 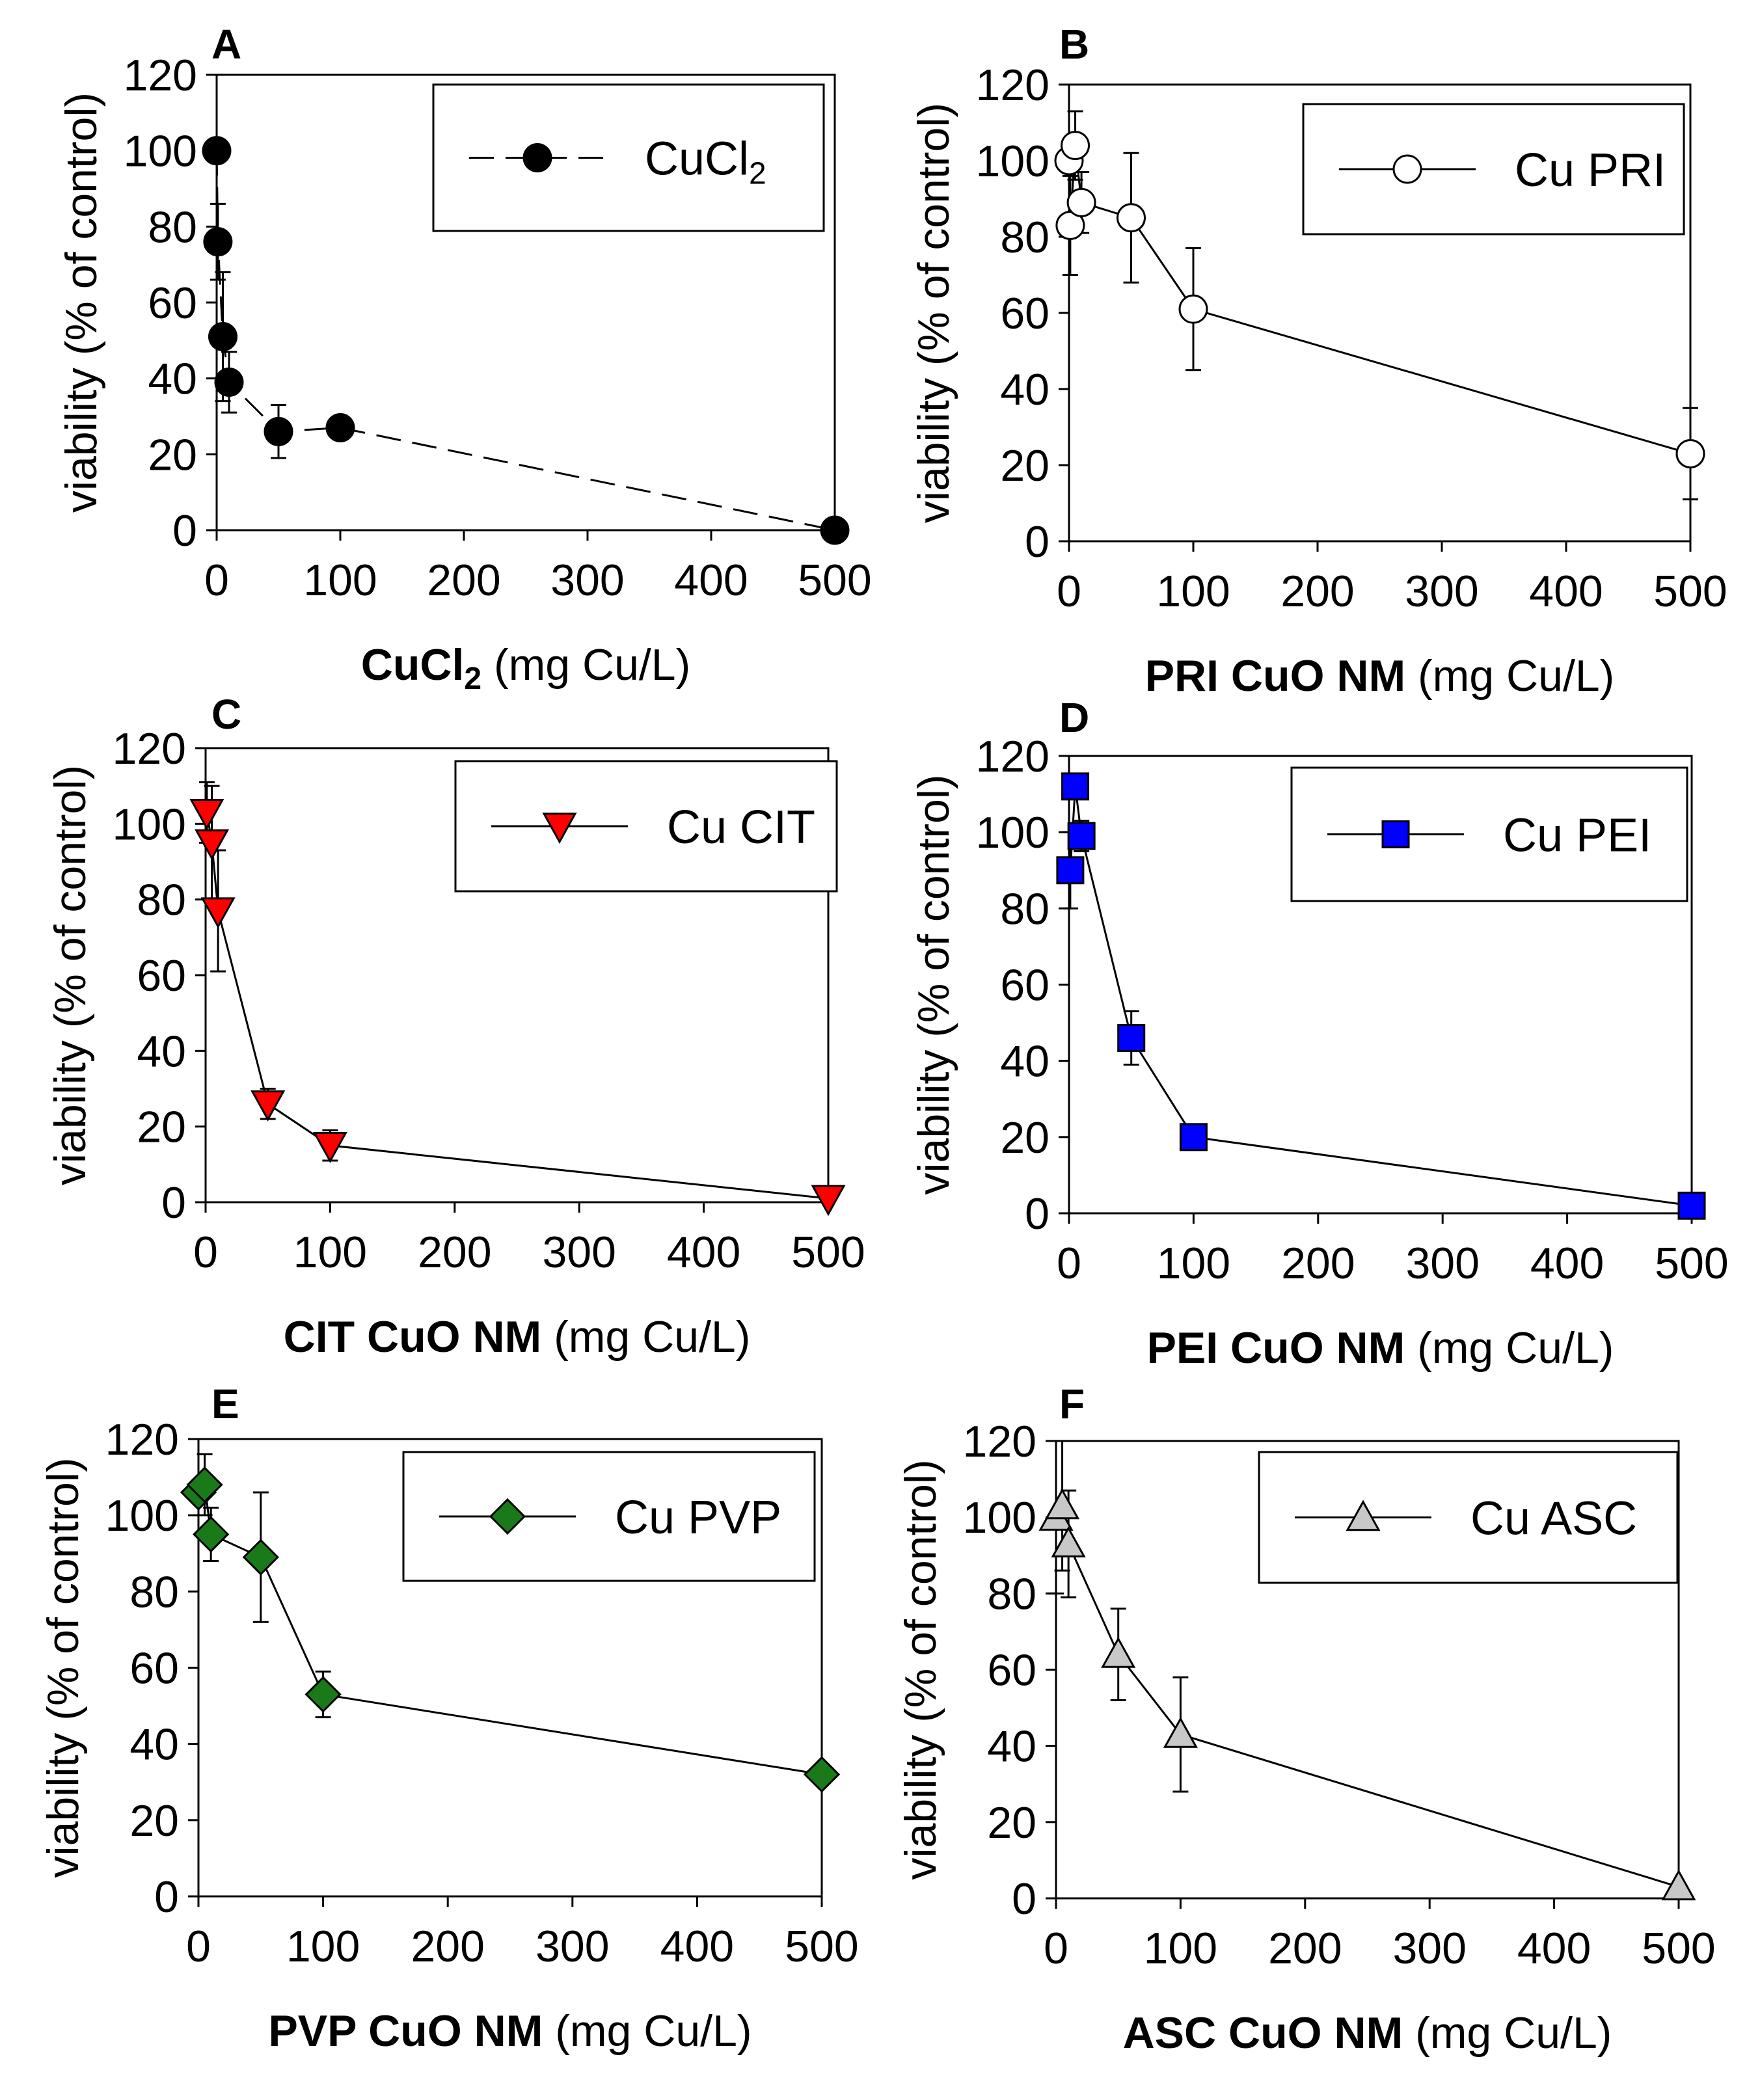 What do you see at coordinates (1276, 1348) in the screenshot?
I see `x-axis-label-bold: PEI CuO NM` at bounding box center [1276, 1348].